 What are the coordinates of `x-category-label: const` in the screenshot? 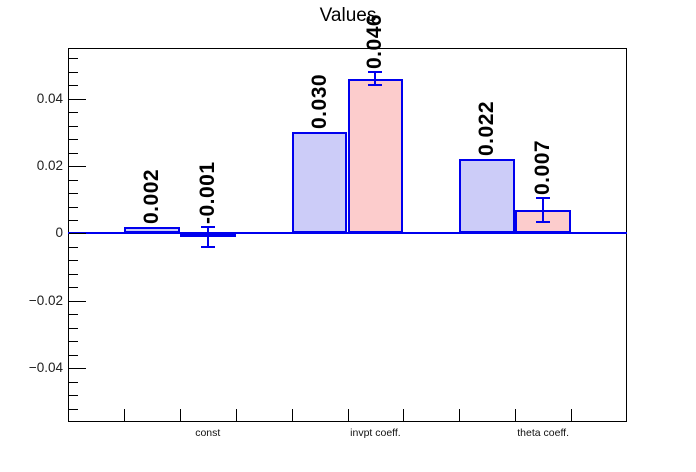 It's located at (208, 433).